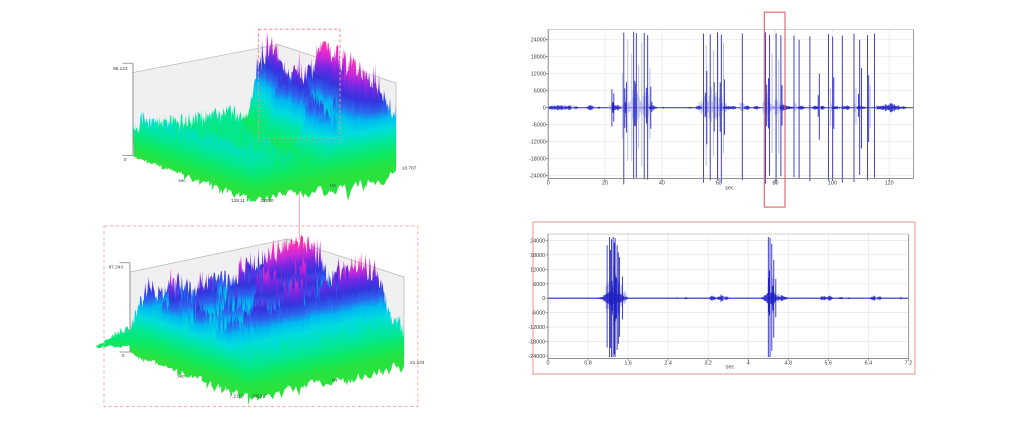 The width and height of the screenshot is (1024, 423). What do you see at coordinates (605, 183) in the screenshot?
I see `svg-text: 20` at bounding box center [605, 183].